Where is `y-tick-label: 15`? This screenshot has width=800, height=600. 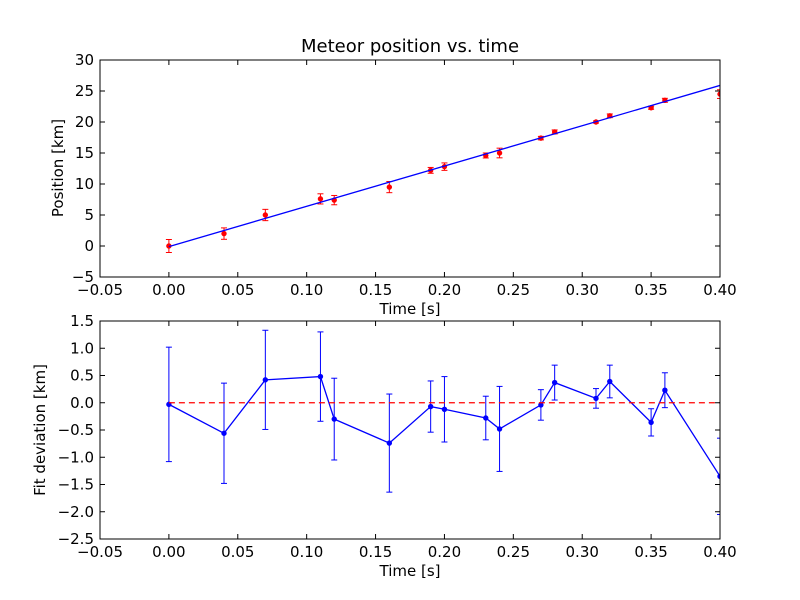 y-tick-label: 15 is located at coordinates (84, 153).